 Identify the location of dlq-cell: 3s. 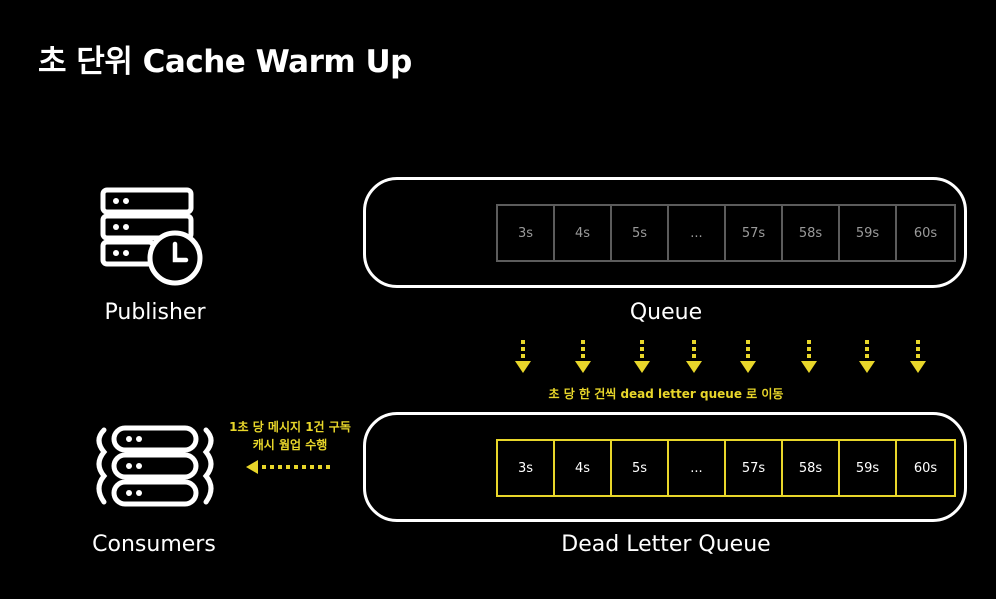
(526, 468).